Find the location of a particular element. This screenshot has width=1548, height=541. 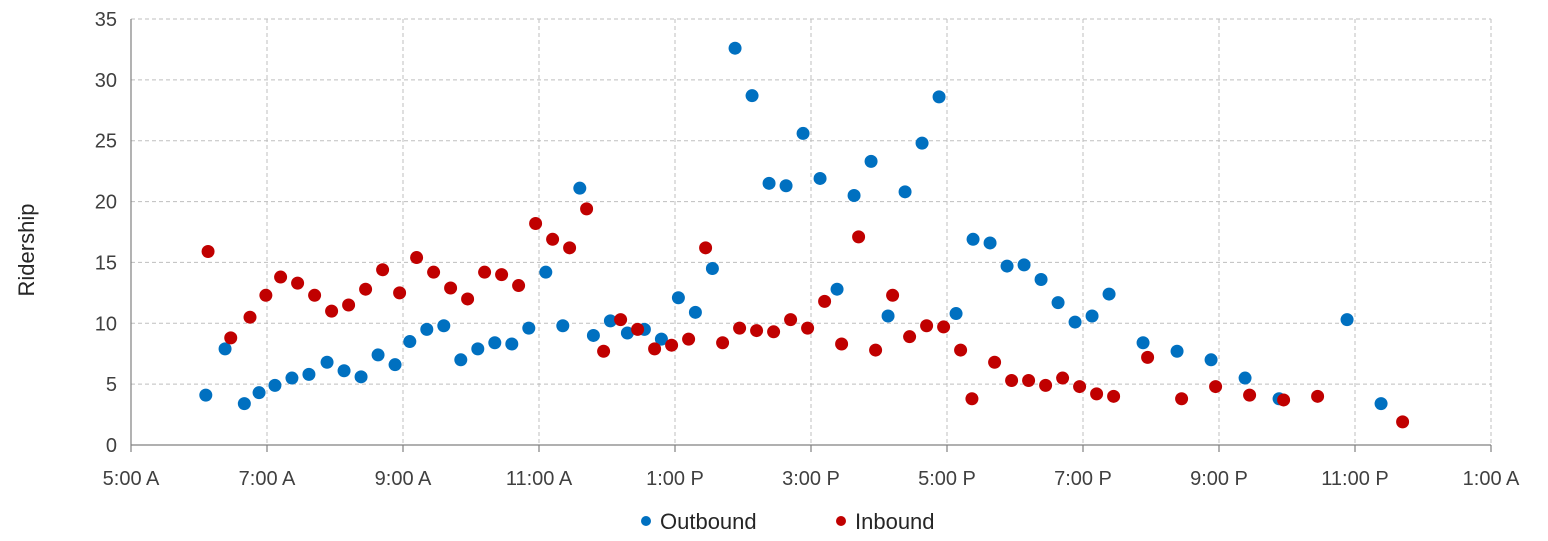

legend-item-inbound: Inbound is located at coordinates (885, 521).